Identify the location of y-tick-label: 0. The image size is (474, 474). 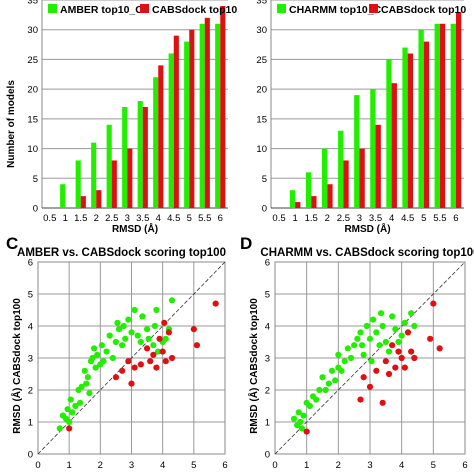
(35, 209).